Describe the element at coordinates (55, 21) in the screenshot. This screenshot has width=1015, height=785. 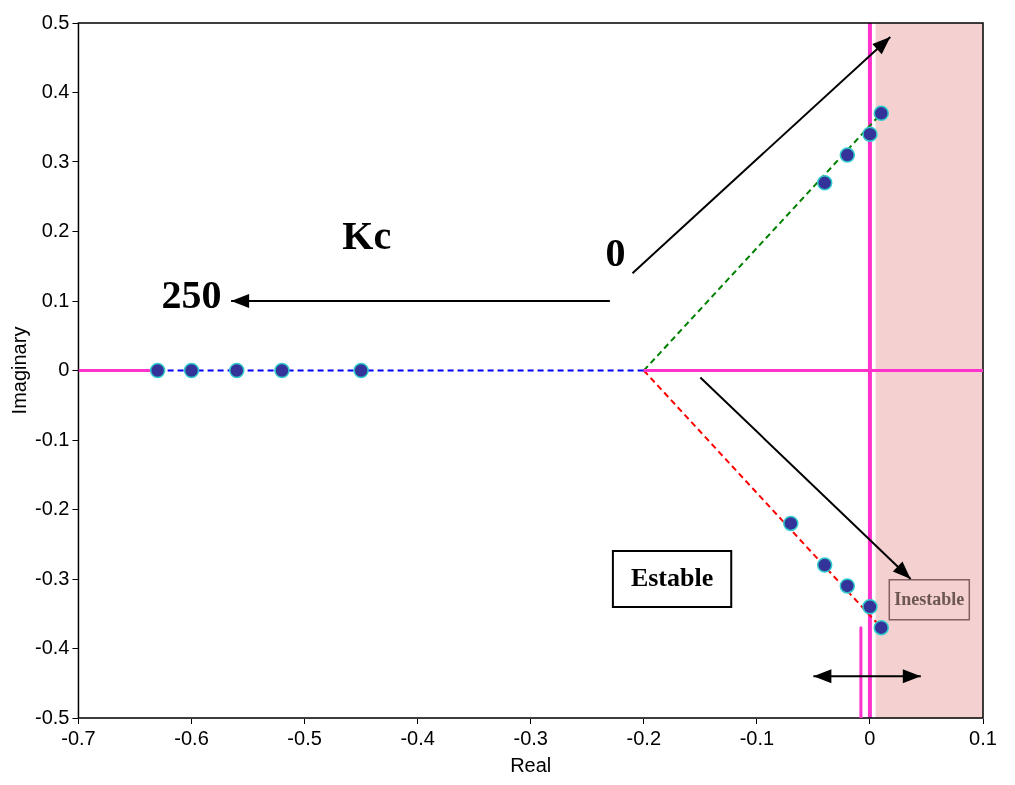
I see `y-tick-label: 0.5` at that location.